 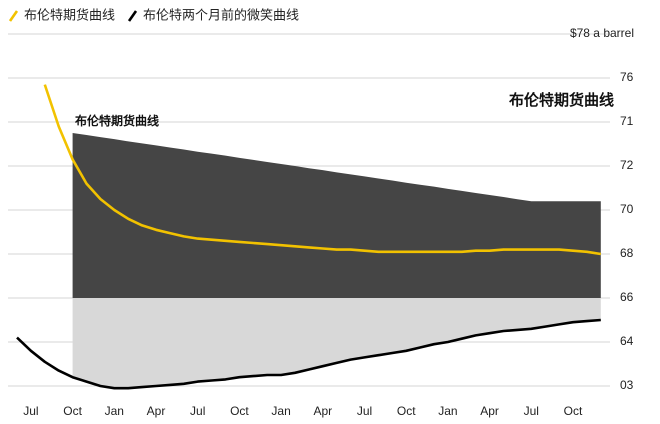 I want to click on y-tick-label: $78 a barrel, so click(x=602, y=33).